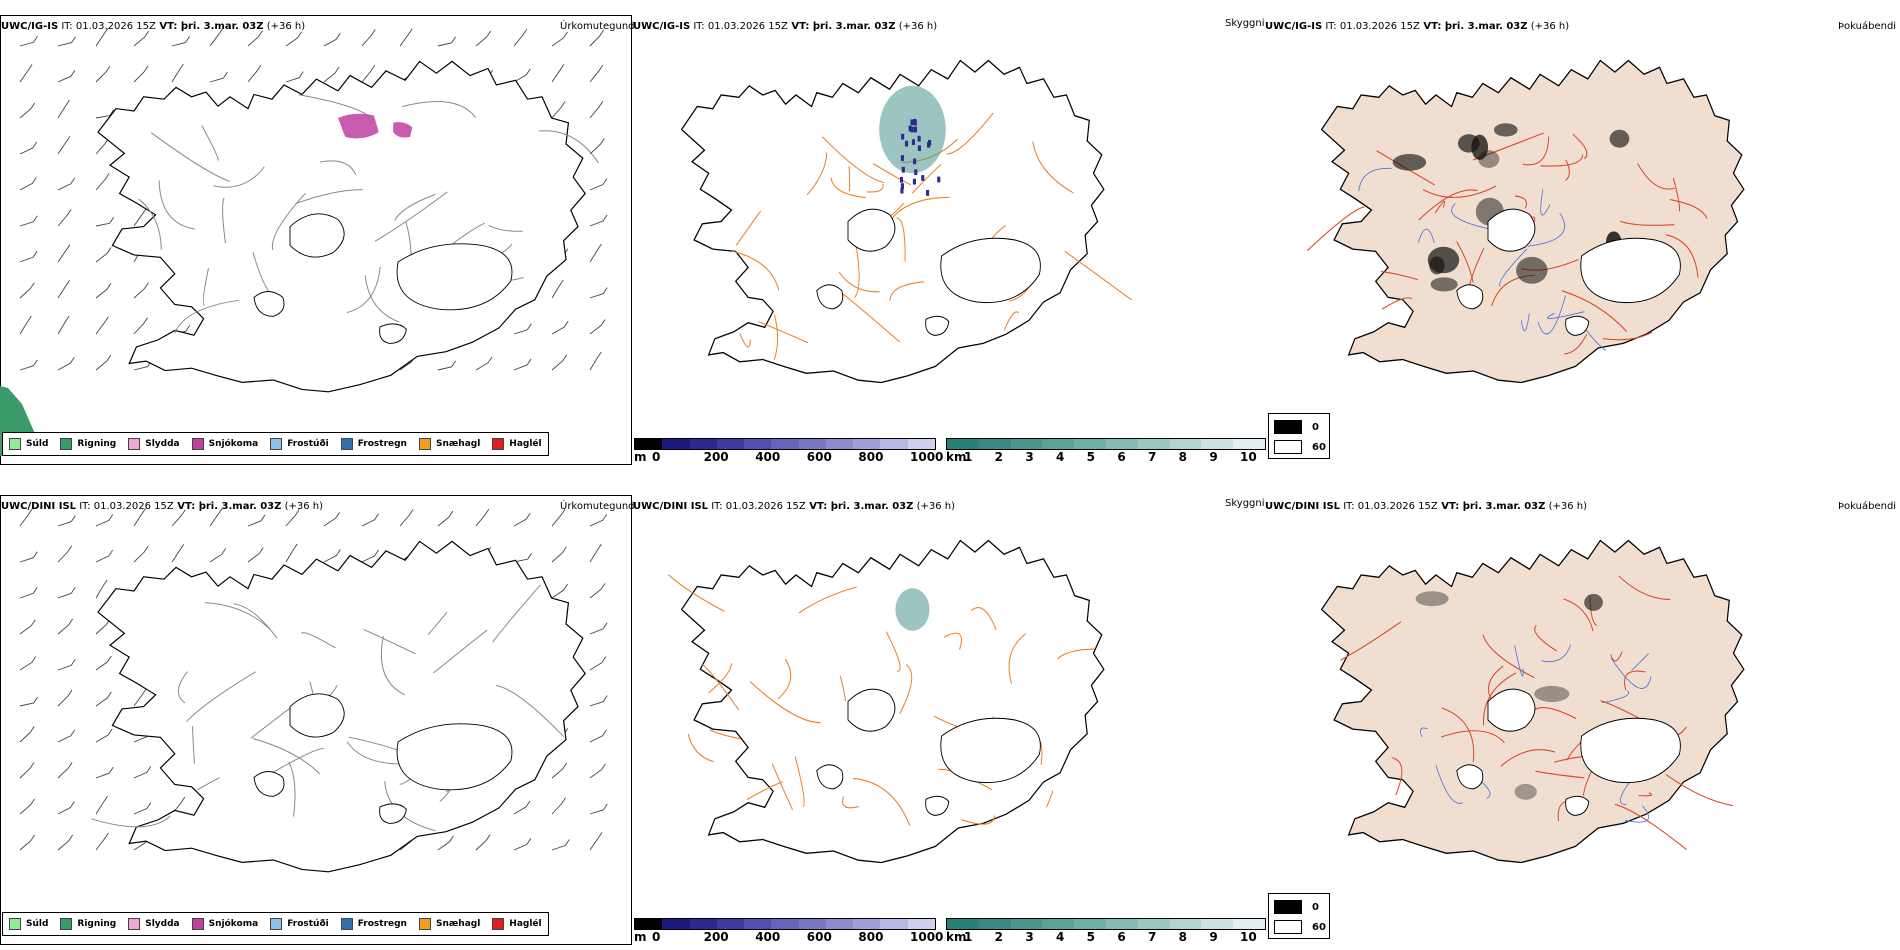 This screenshot has height=950, width=1900. Describe the element at coordinates (1106, 444) in the screenshot. I see `visibility-colorbar-track` at that location.